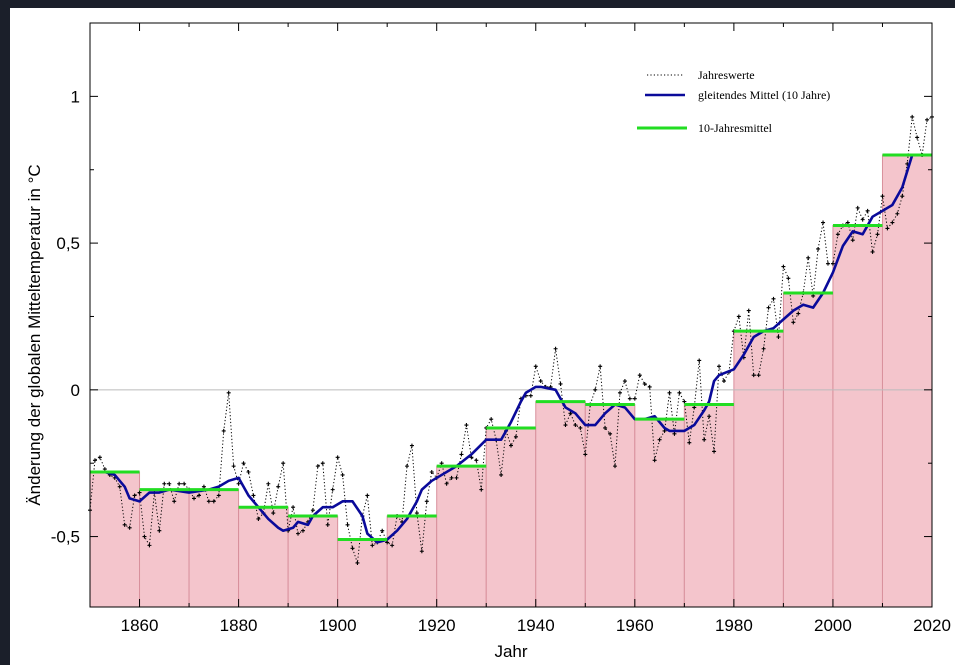 The height and width of the screenshot is (665, 955). What do you see at coordinates (65, 537) in the screenshot?
I see `y-tick-label: -0,5` at bounding box center [65, 537].